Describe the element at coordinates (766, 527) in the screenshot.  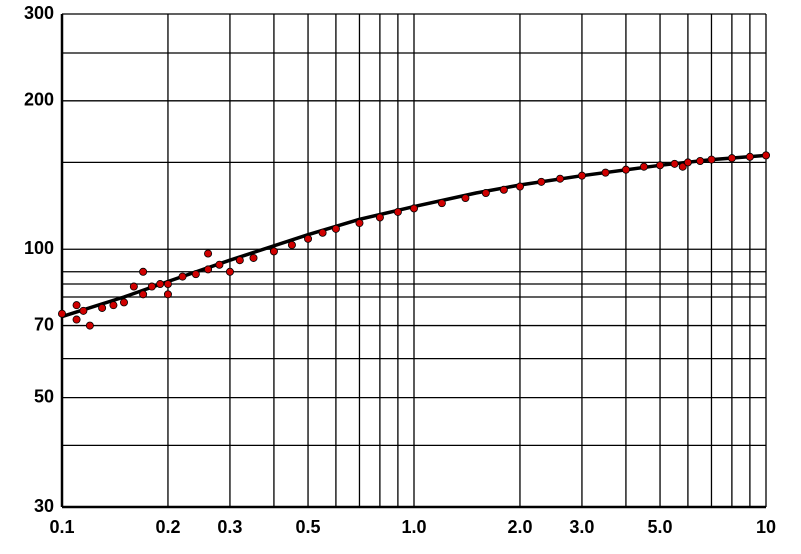
I see `x-tick-label: 10` at that location.